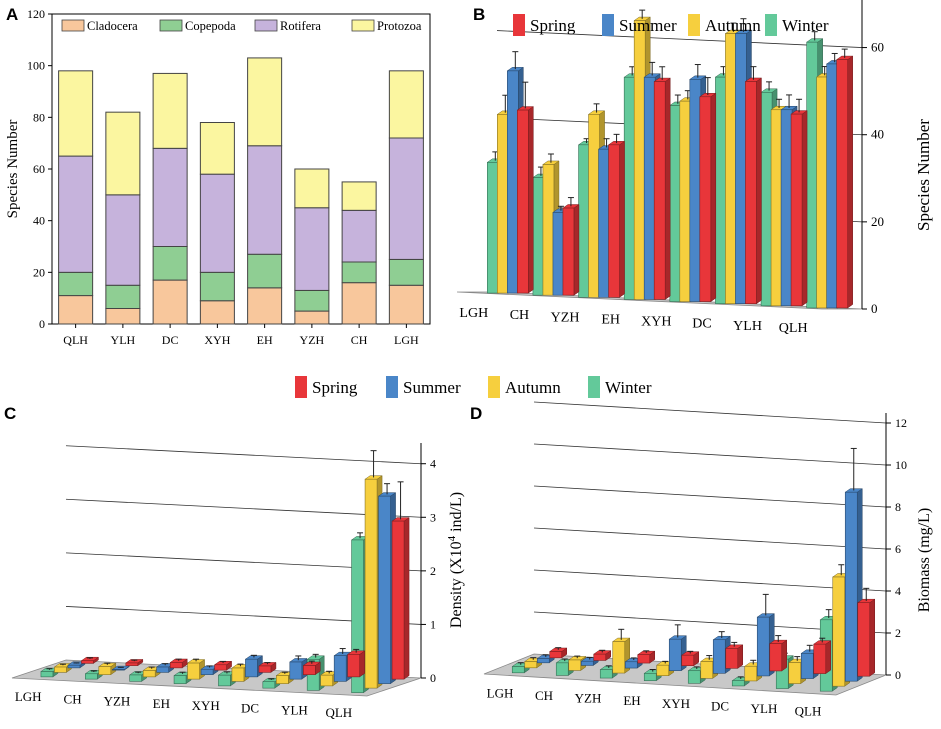 The width and height of the screenshot is (941, 729). I want to click on d-ytick-label: 6, so click(898, 549).